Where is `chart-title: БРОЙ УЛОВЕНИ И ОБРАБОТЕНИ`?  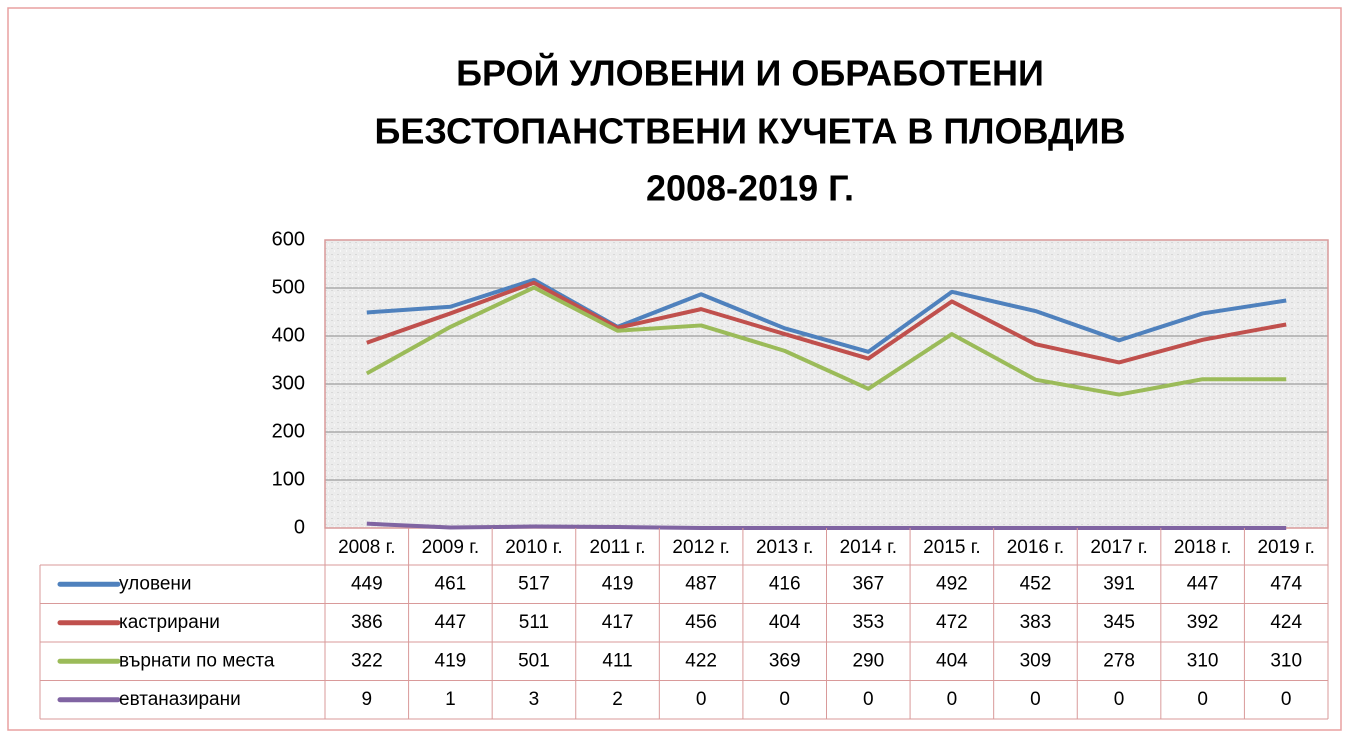
chart-title: БРОЙ УЛОВЕНИ И ОБРАБОТЕНИ is located at coordinates (750, 73).